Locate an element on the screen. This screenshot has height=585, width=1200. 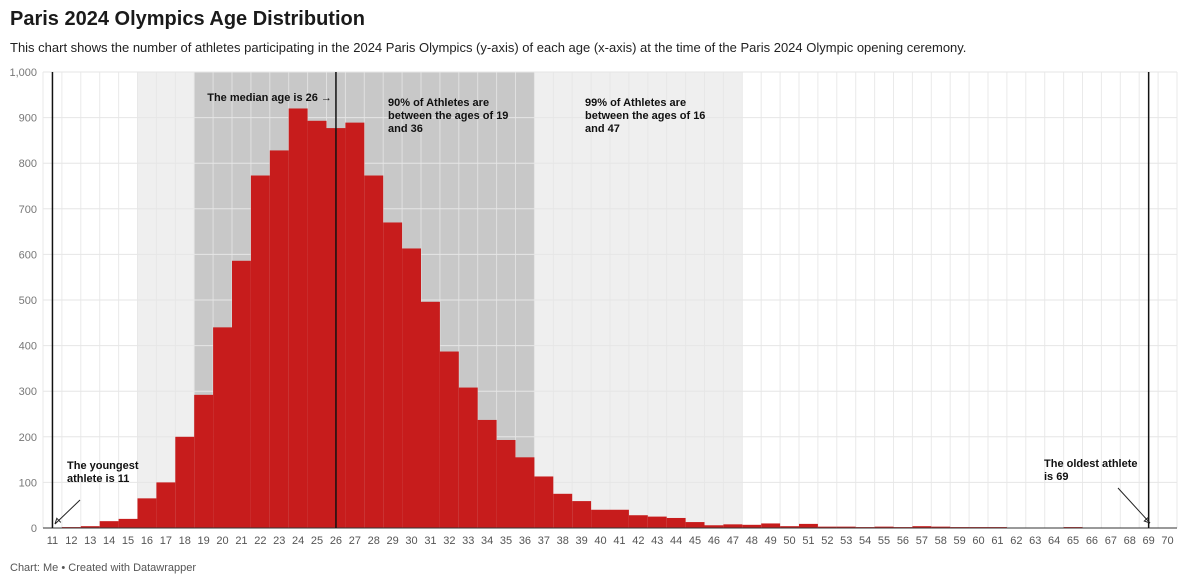
annotation-band99-line: and 47 is located at coordinates (602, 129).